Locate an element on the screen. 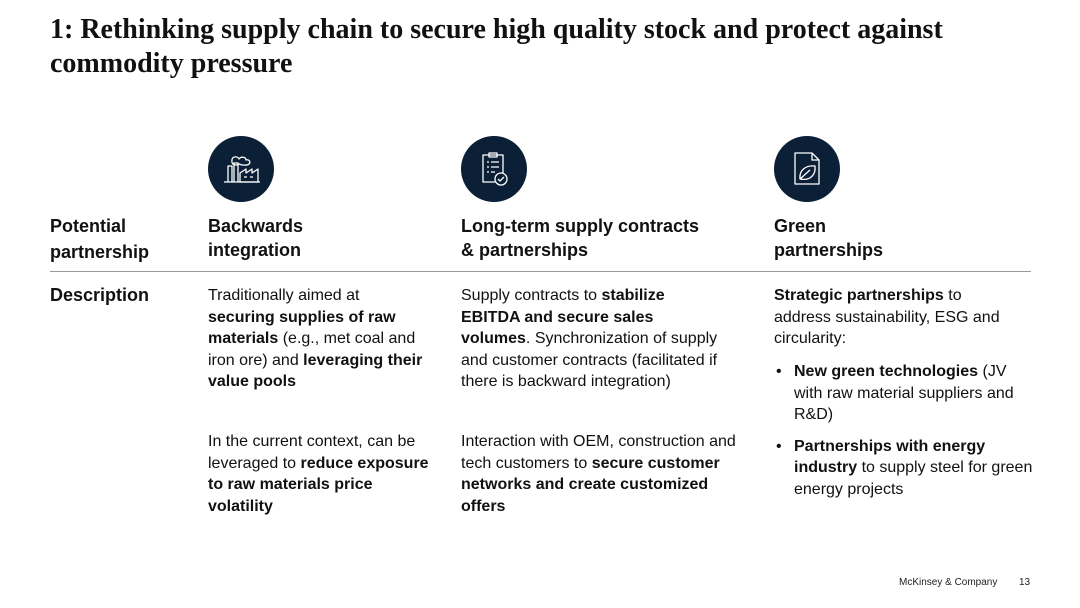 Image resolution: width=1080 pixels, height=608 pixels. text-run: (JV with raw material suppliers and R&D) is located at coordinates (904, 393).